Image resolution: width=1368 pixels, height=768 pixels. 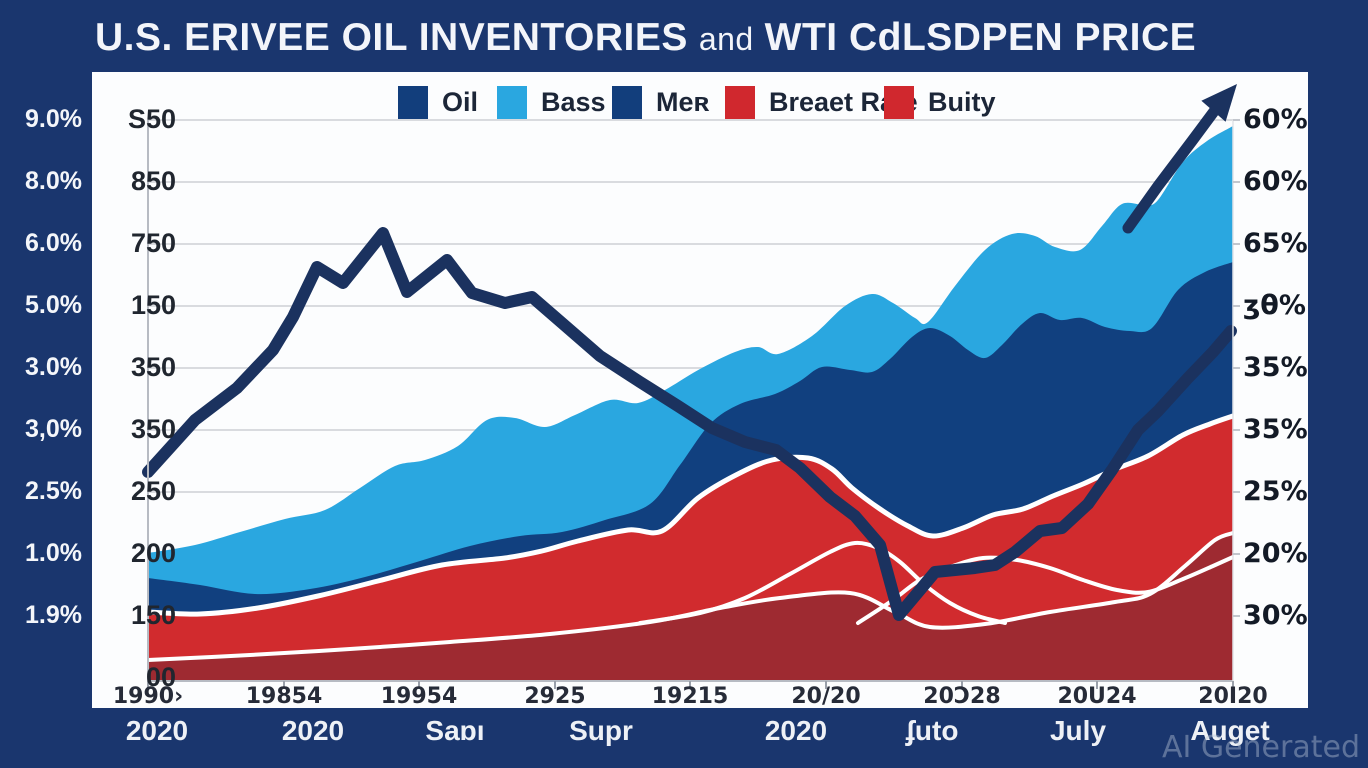 What do you see at coordinates (153, 181) in the screenshot?
I see `inventory-axis-label: 850` at bounding box center [153, 181].